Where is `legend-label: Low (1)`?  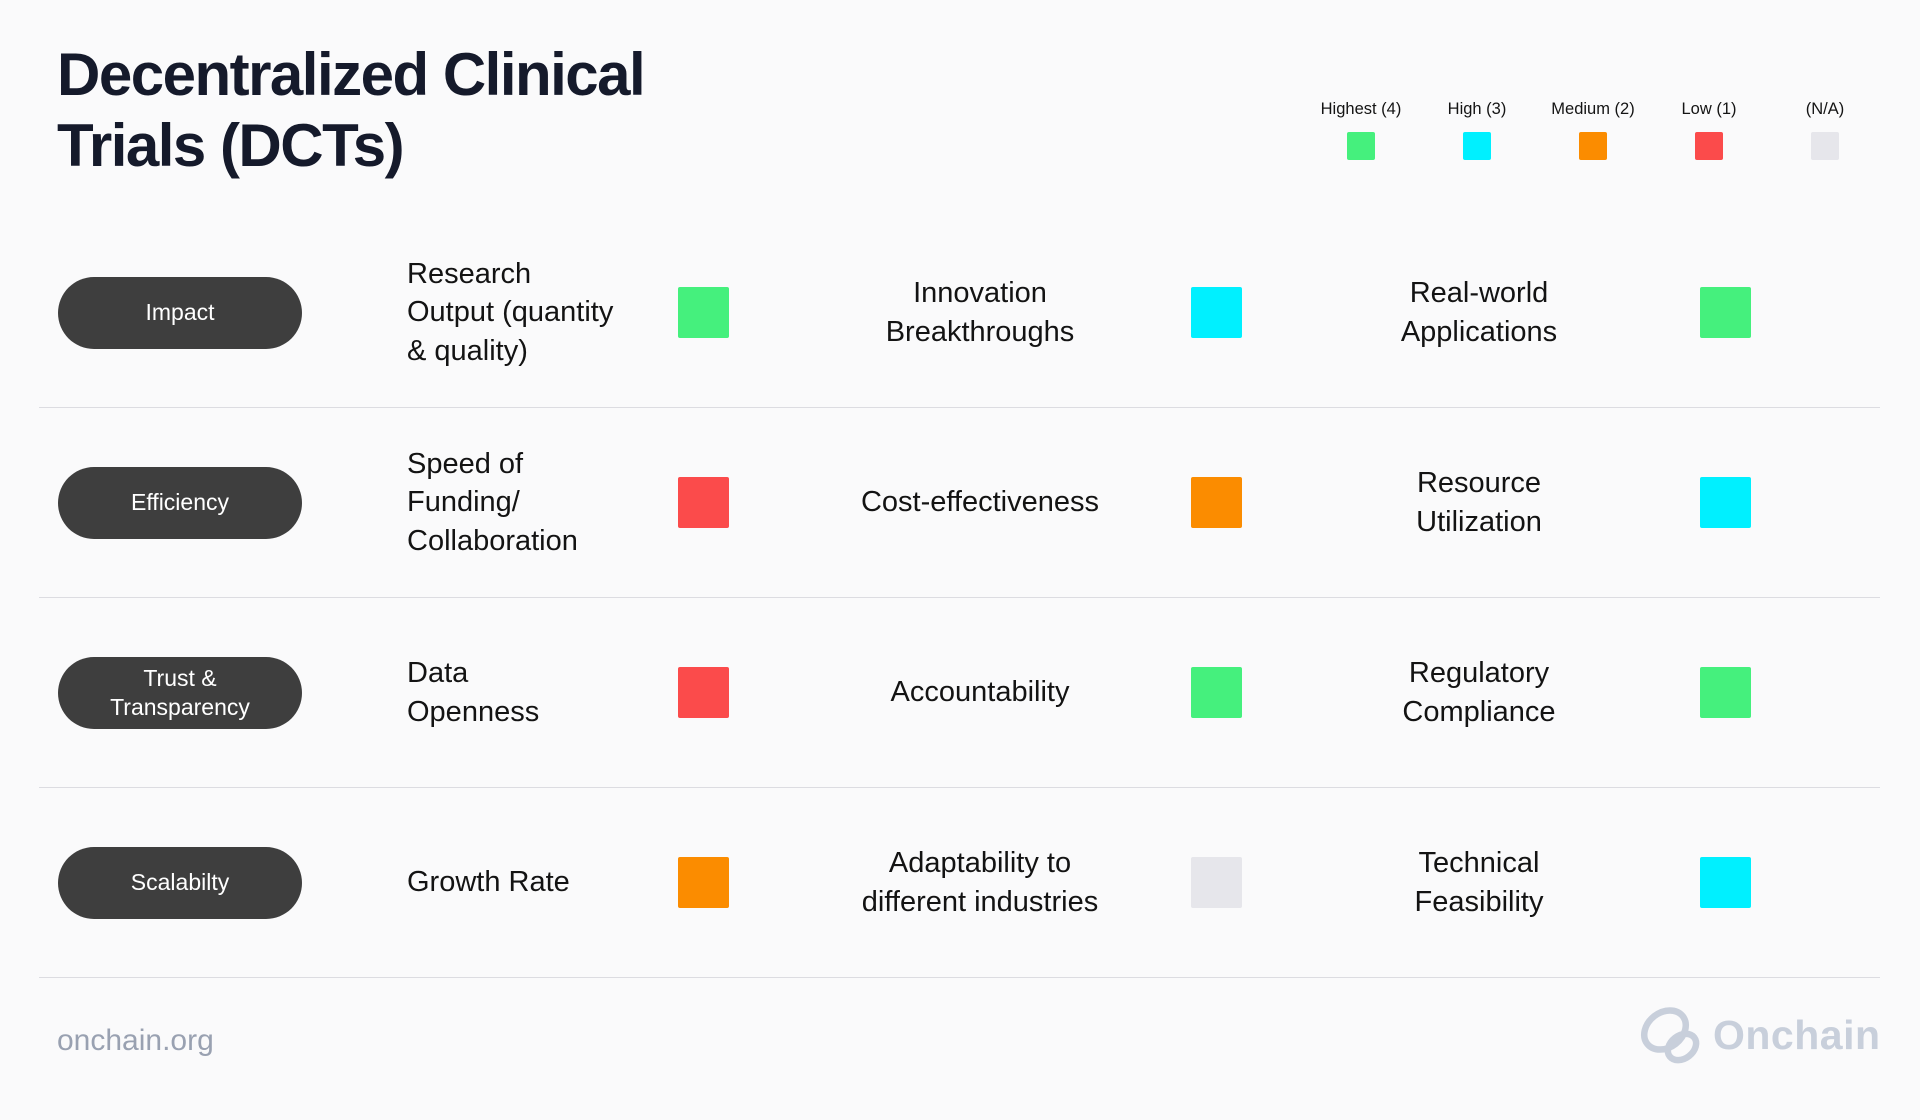 legend-label: Low (1) is located at coordinates (1709, 109).